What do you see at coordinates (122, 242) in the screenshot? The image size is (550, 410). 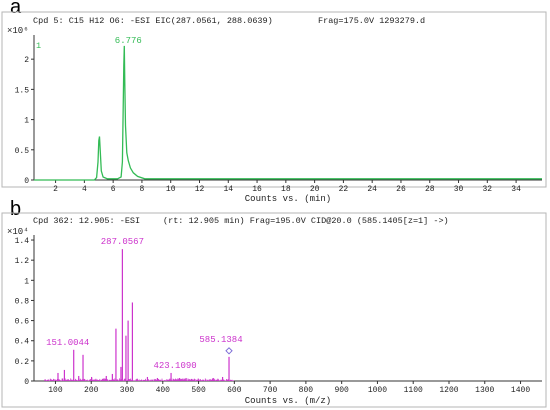 I see `peak-mz-label: 287.0567` at bounding box center [122, 242].